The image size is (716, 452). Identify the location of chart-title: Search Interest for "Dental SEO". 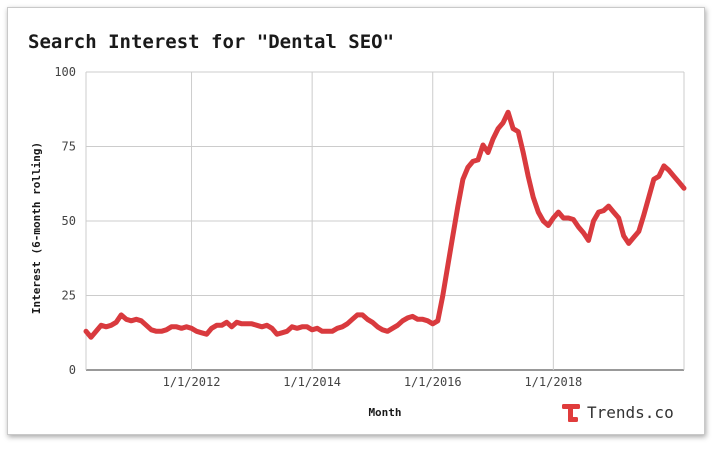
(211, 42).